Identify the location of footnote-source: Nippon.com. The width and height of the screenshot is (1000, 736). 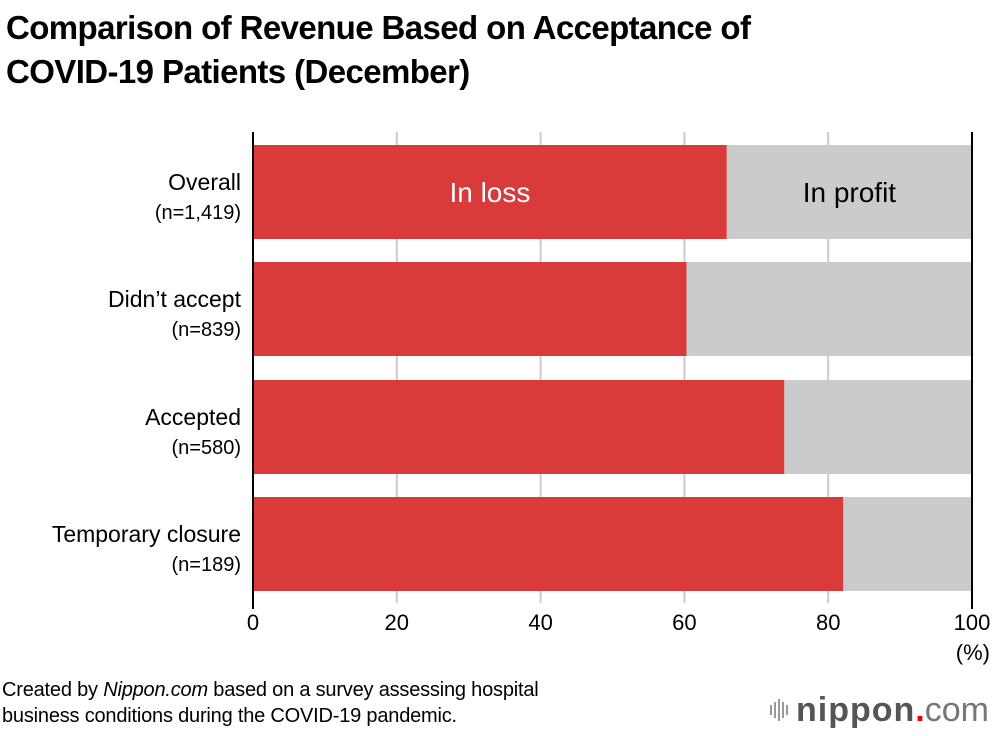
(155, 690).